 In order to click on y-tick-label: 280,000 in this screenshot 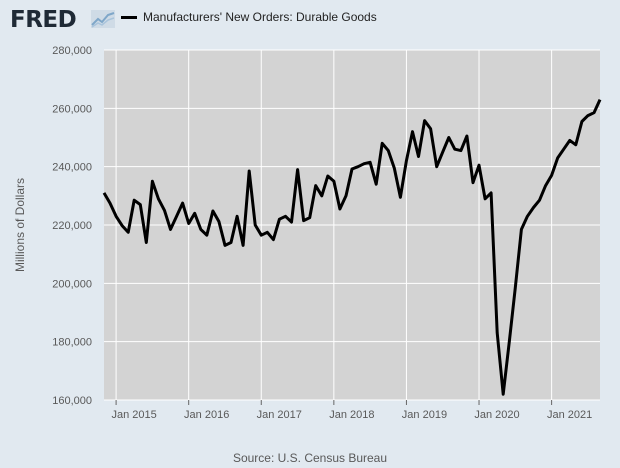, I will do `click(72, 51)`.